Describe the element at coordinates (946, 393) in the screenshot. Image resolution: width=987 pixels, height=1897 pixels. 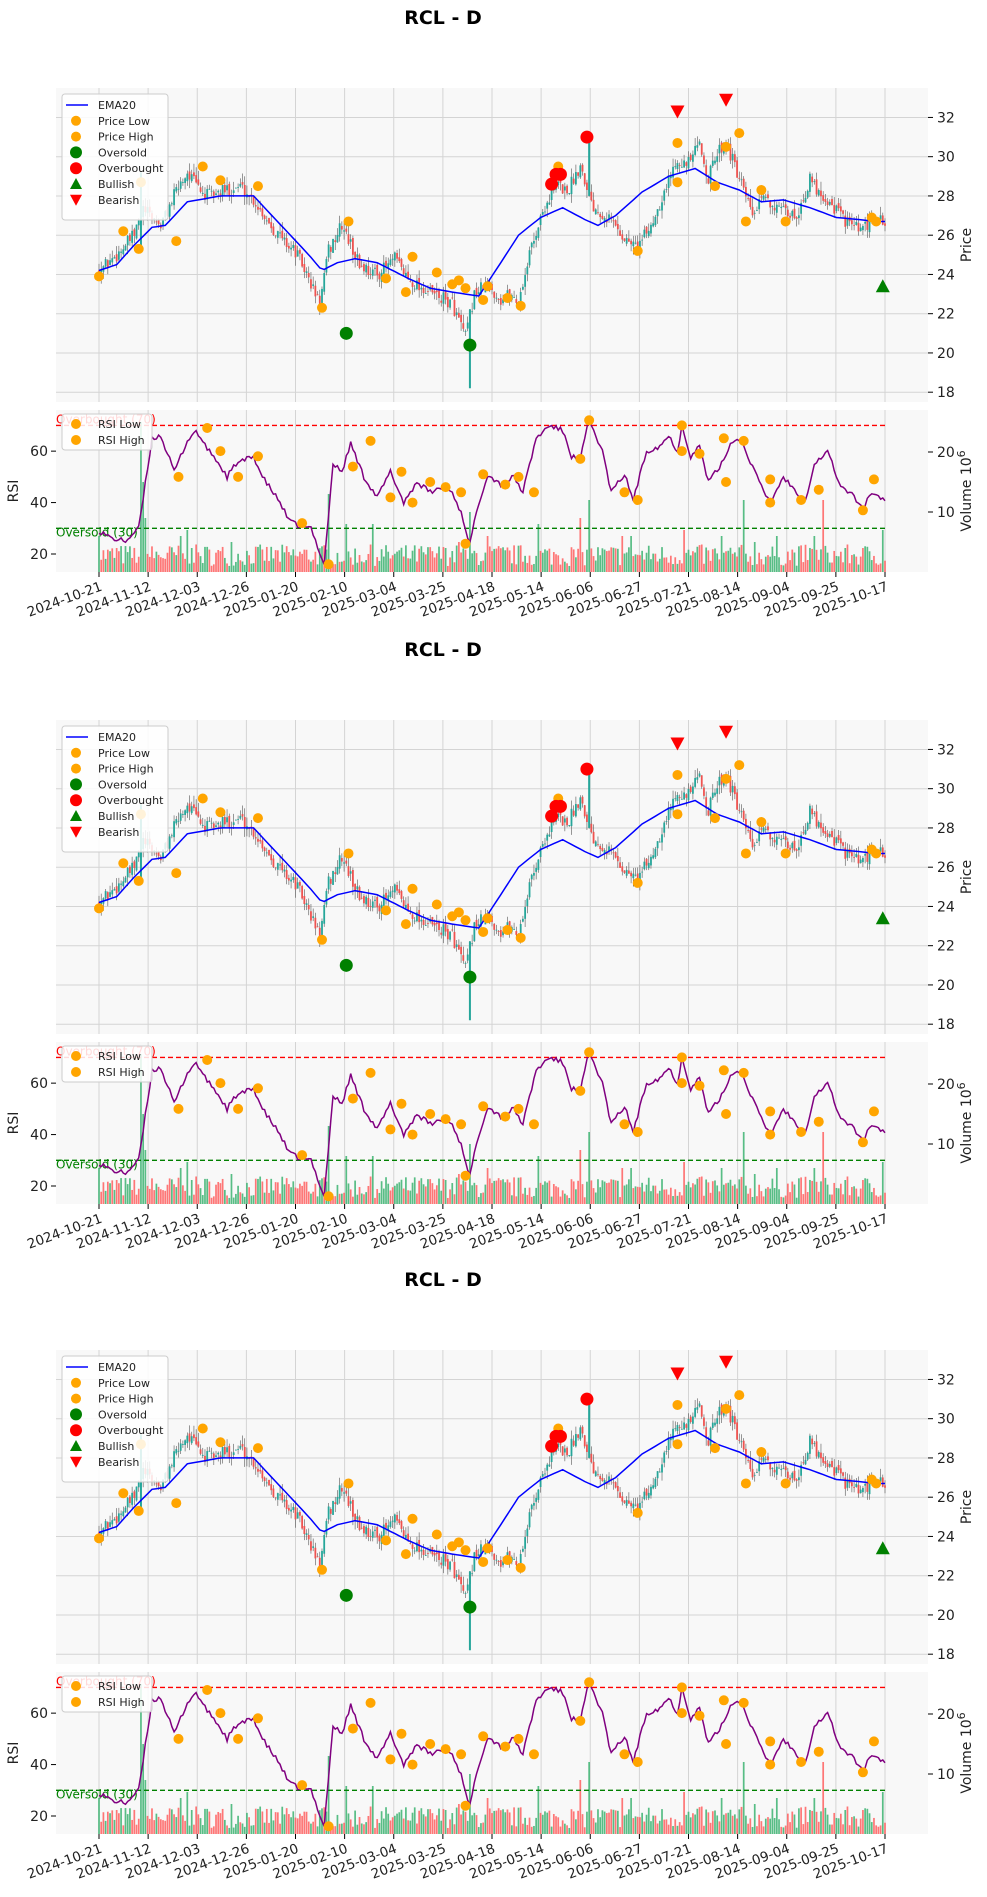
I see `price-tick-label: 18` at that location.